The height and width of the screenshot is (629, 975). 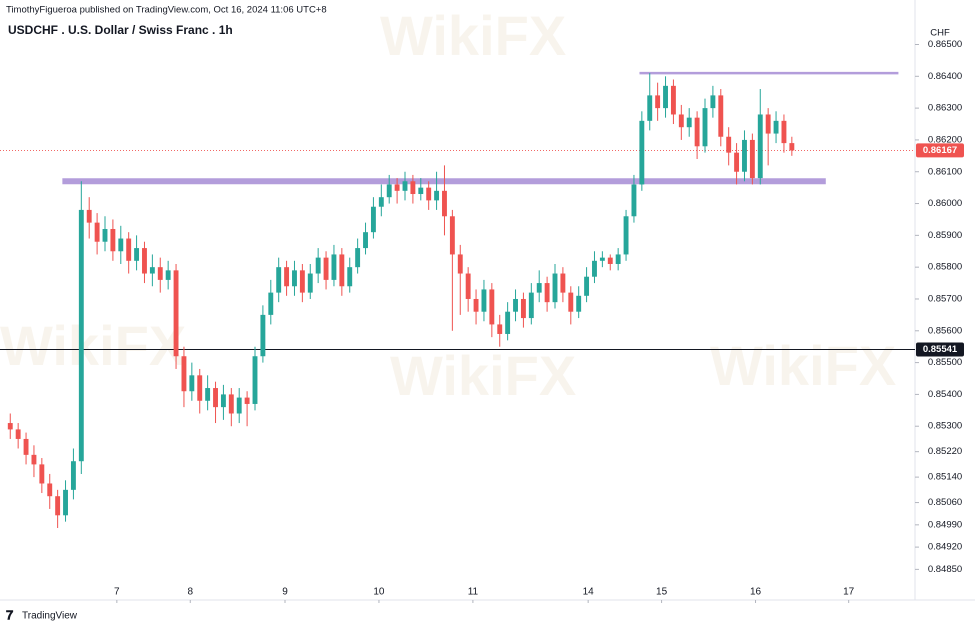 What do you see at coordinates (473, 592) in the screenshot?
I see `x-tick-label: 11` at bounding box center [473, 592].